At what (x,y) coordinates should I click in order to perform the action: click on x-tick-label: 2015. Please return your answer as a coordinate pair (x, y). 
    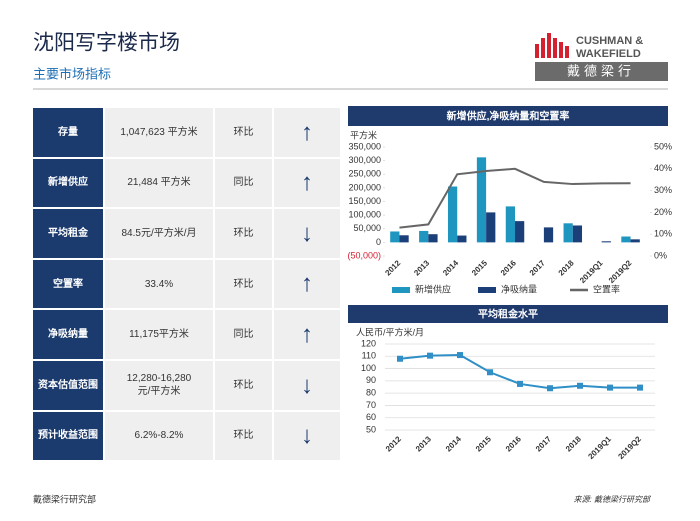
    Looking at the image, I should click on (479, 267).